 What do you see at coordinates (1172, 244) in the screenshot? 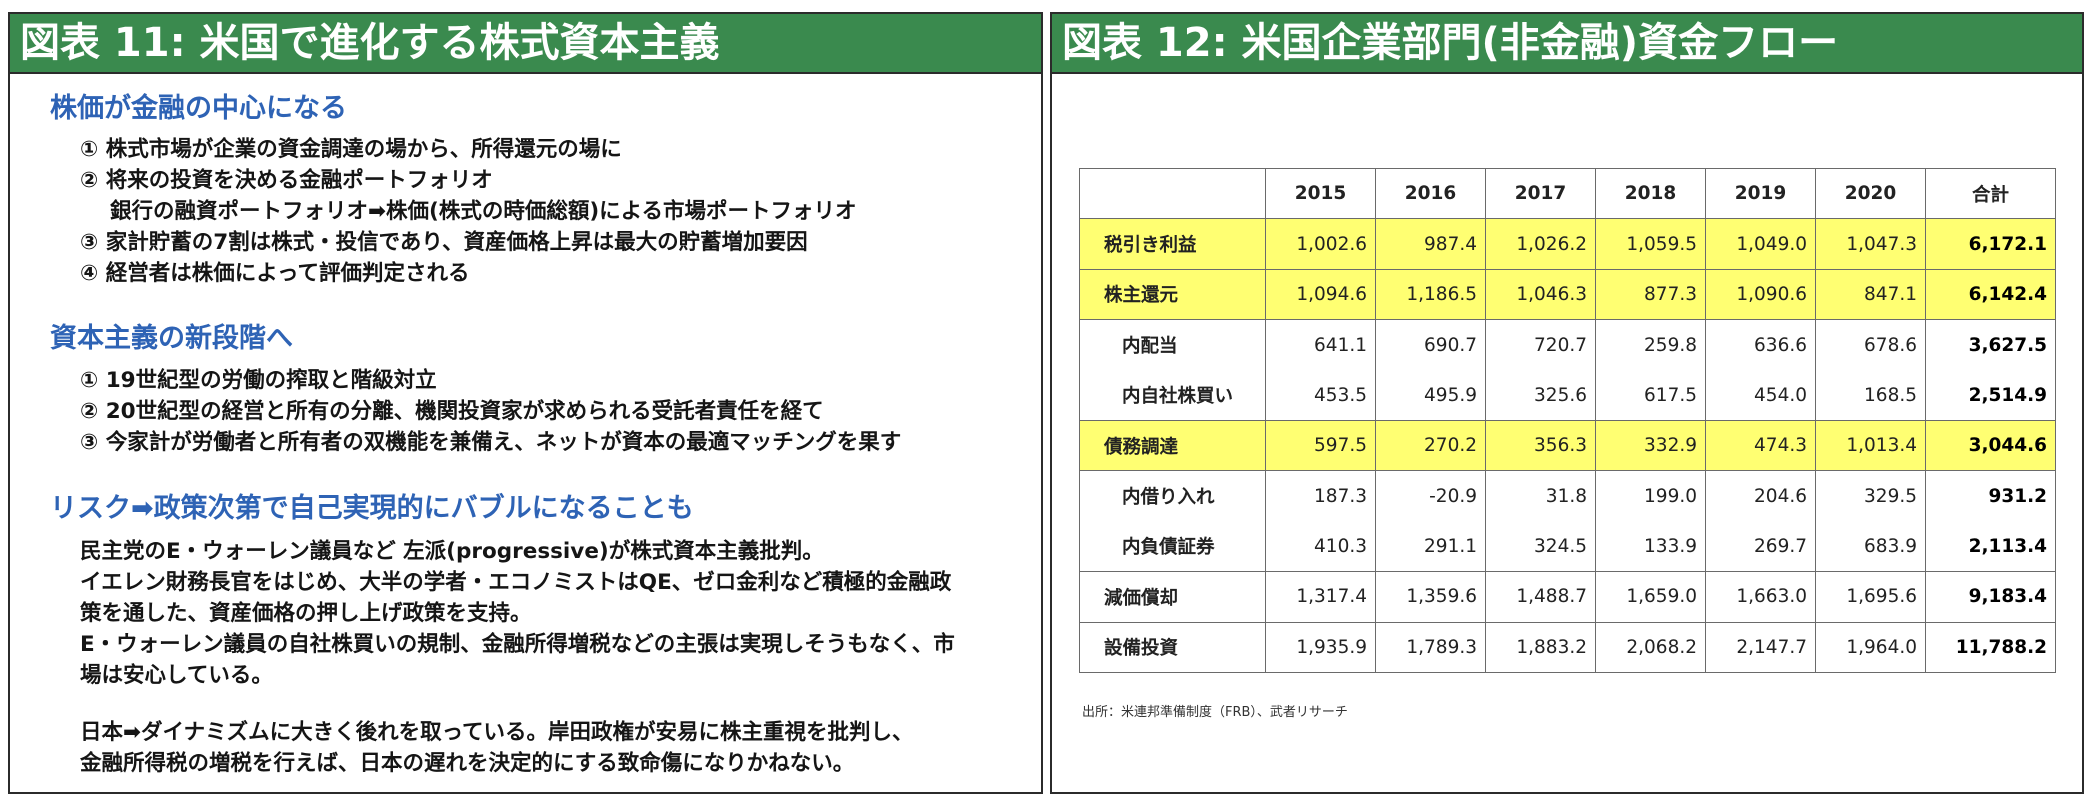
I see `row-label: 税引き利益` at bounding box center [1172, 244].